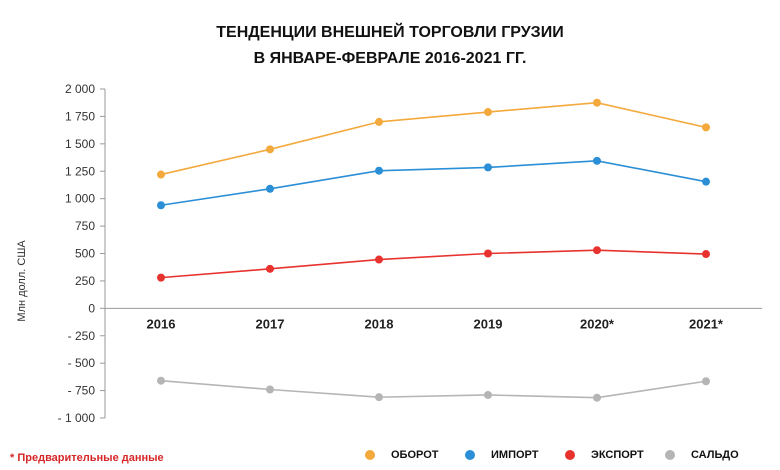  I want to click on y-tick-label: 1 000, so click(80, 199).